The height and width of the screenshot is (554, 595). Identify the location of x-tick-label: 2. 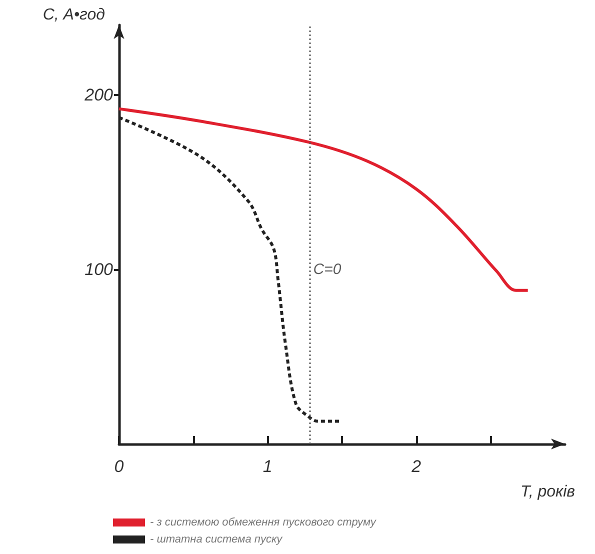
(416, 466).